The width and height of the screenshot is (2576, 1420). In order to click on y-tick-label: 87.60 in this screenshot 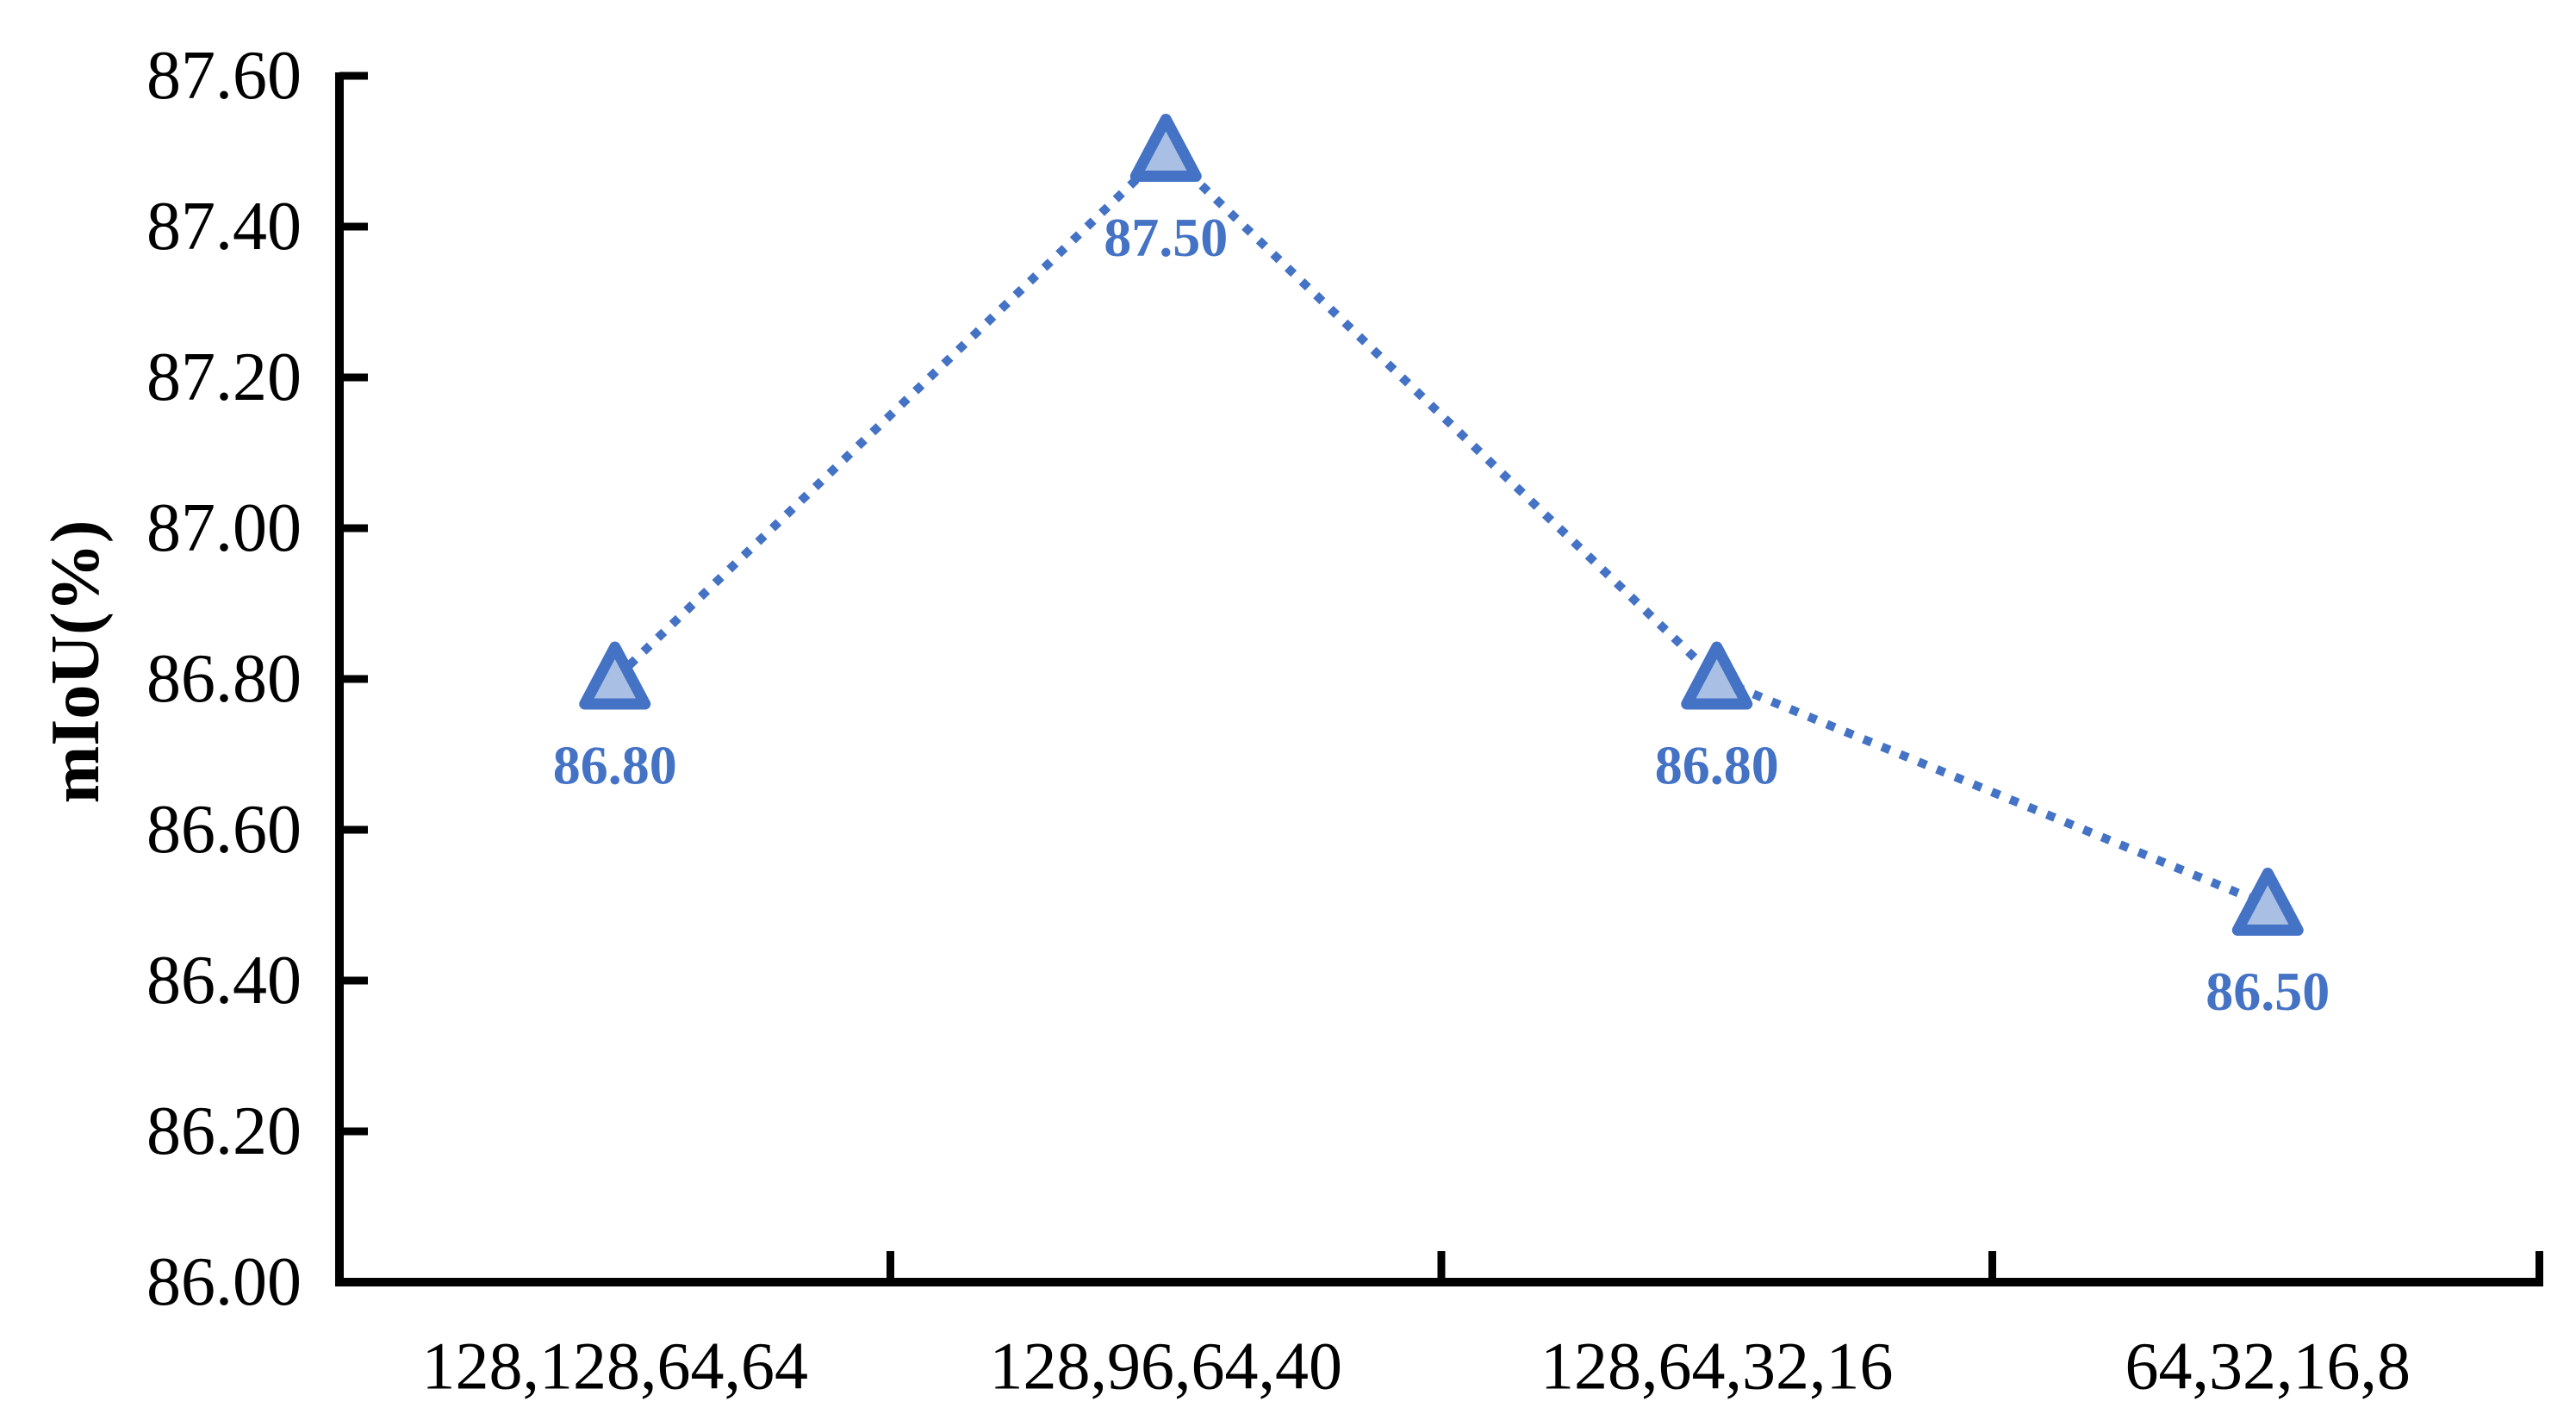, I will do `click(224, 76)`.